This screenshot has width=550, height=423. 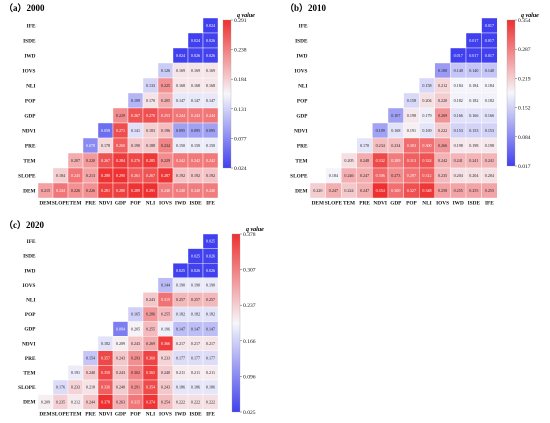 I want to click on cell-value-label: 0.169, so click(x=210, y=70).